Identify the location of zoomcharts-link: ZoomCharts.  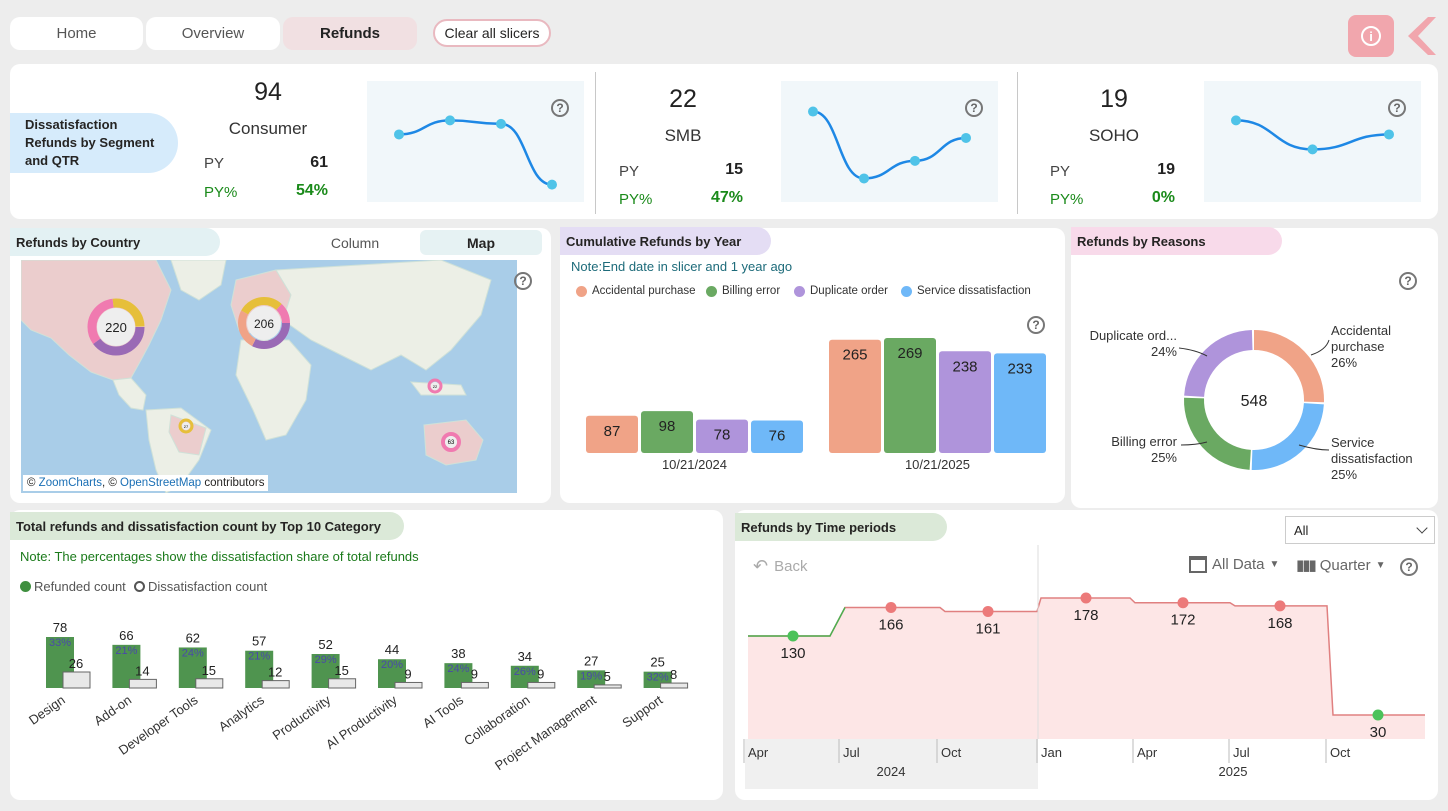
(70, 483).